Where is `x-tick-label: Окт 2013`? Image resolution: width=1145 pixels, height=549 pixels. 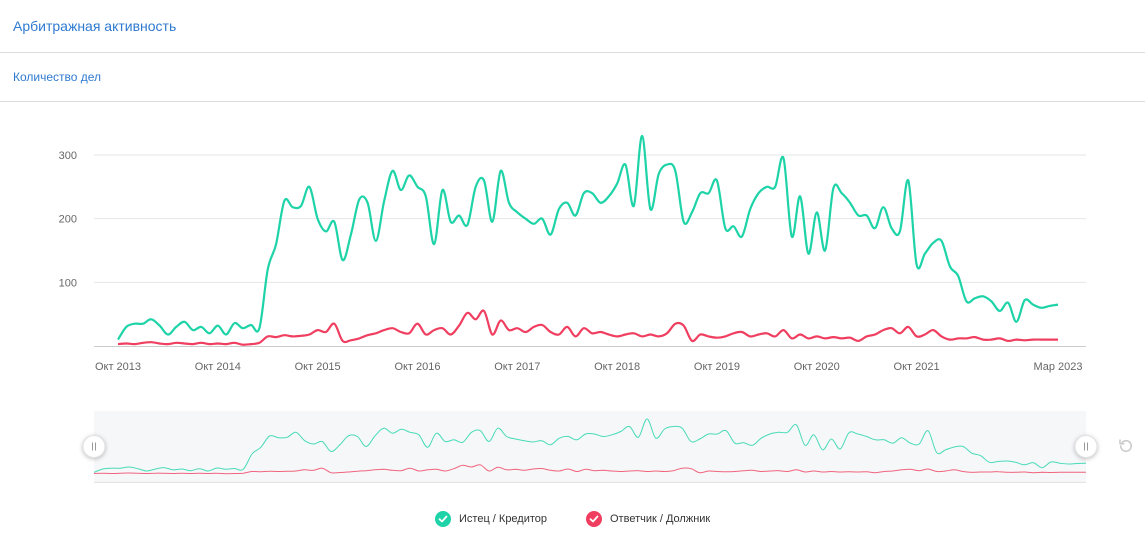 x-tick-label: Окт 2013 is located at coordinates (118, 367).